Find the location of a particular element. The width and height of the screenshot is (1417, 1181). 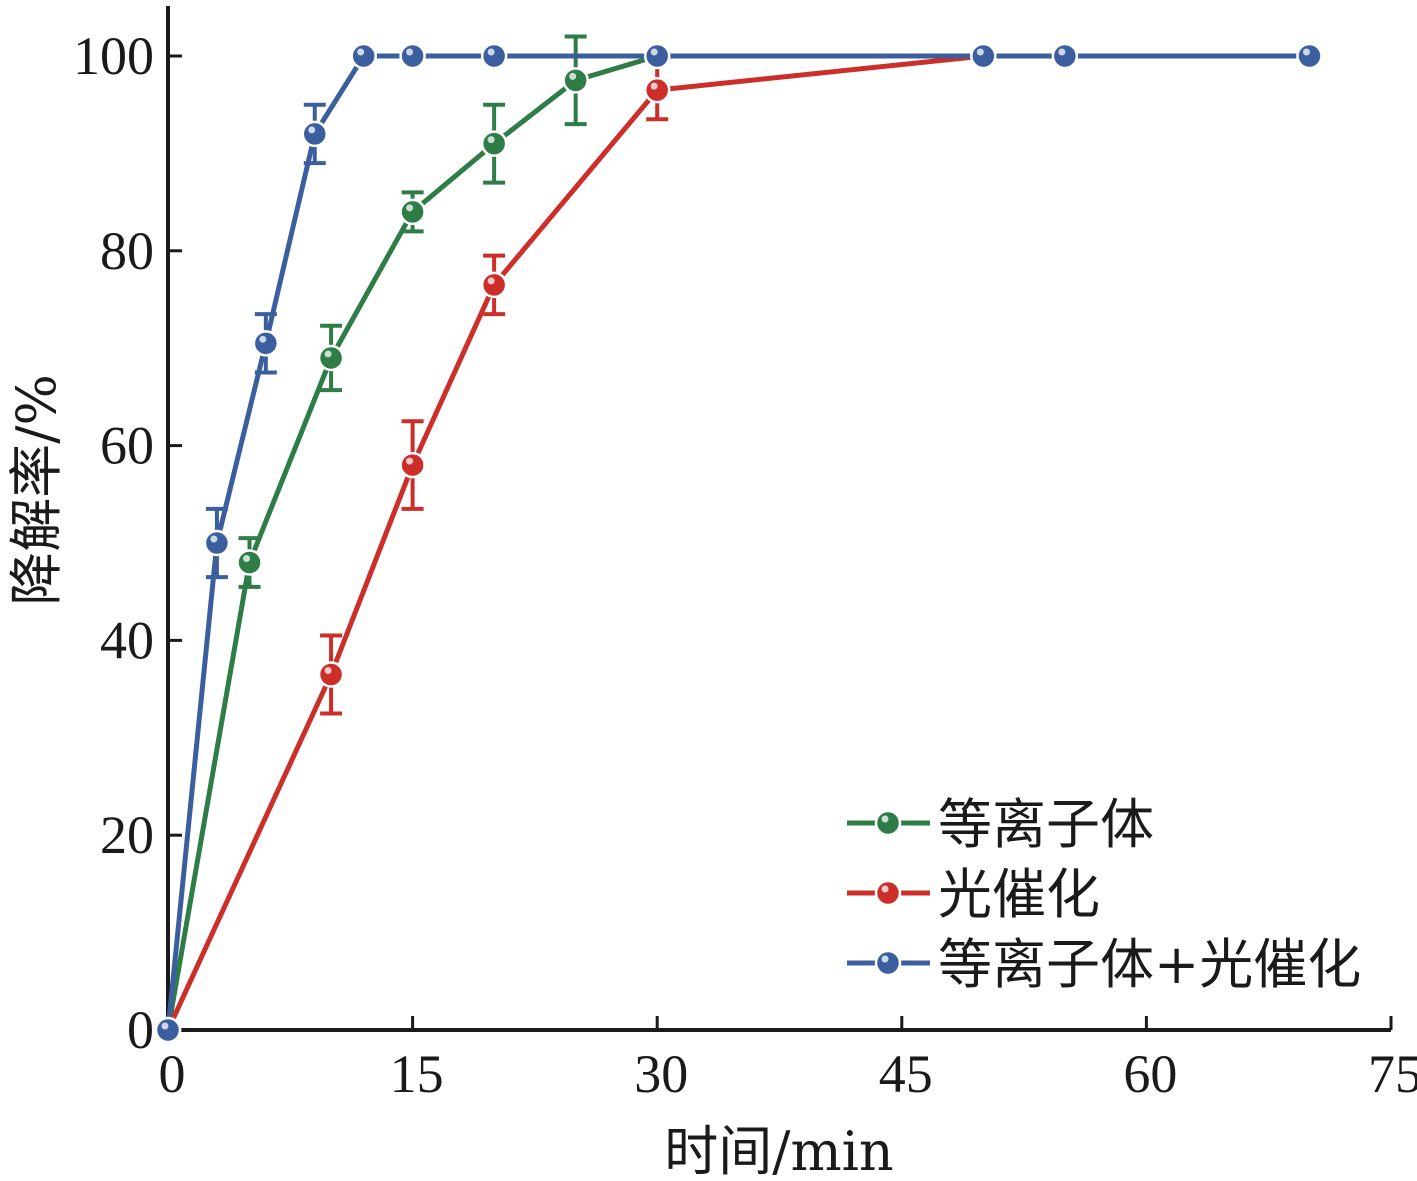

x-tick-label: 30 is located at coordinates (661, 1074).